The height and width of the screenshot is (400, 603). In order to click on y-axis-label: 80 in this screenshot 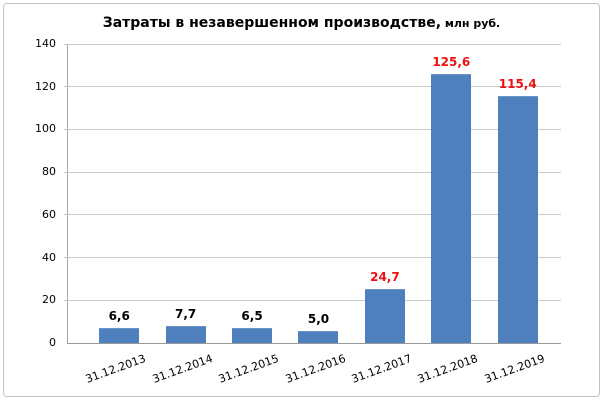, I will do `click(49, 172)`.